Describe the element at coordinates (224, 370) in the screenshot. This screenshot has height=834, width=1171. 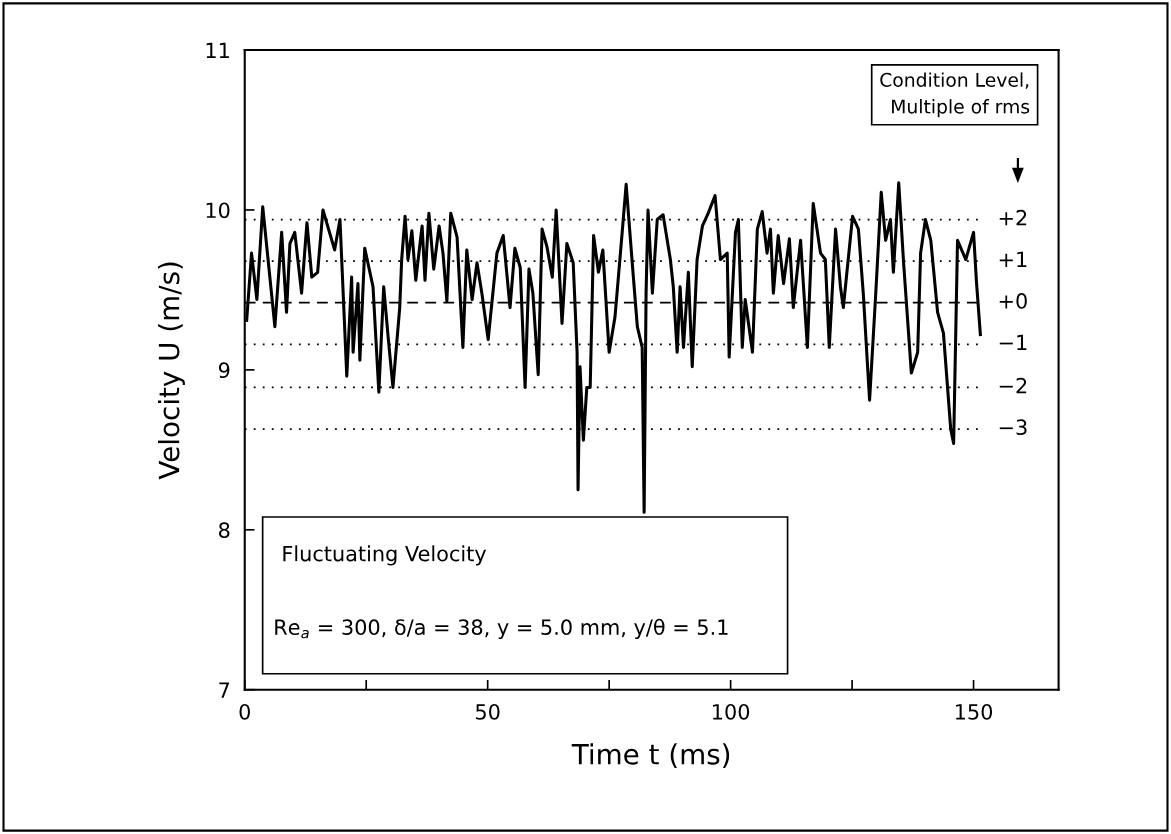
I see `y-tick-label: 9` at that location.